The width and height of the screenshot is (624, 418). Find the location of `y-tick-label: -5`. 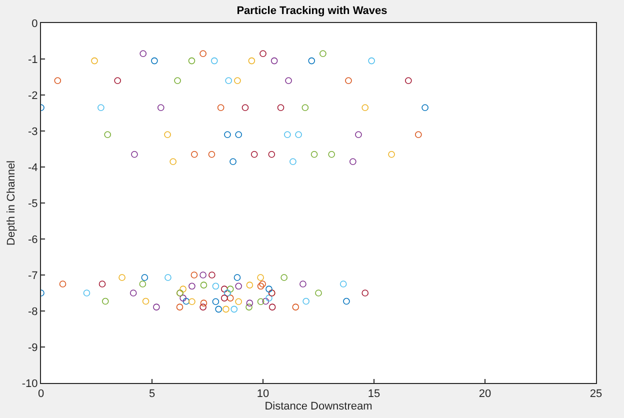

y-tick-label: -5 is located at coordinates (33, 204).